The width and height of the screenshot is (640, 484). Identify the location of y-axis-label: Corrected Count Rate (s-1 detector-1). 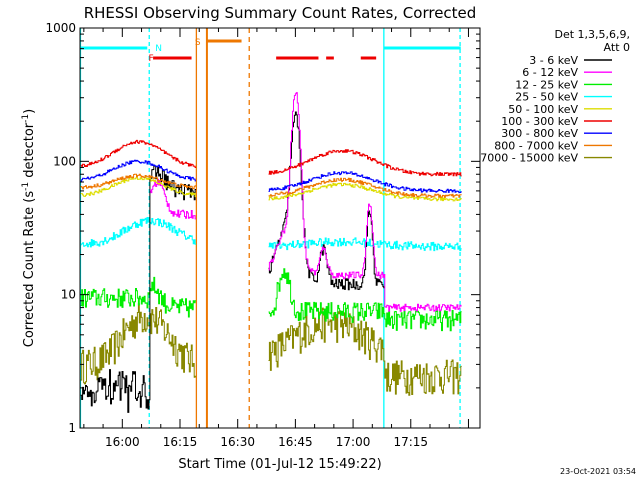
(29, 228).